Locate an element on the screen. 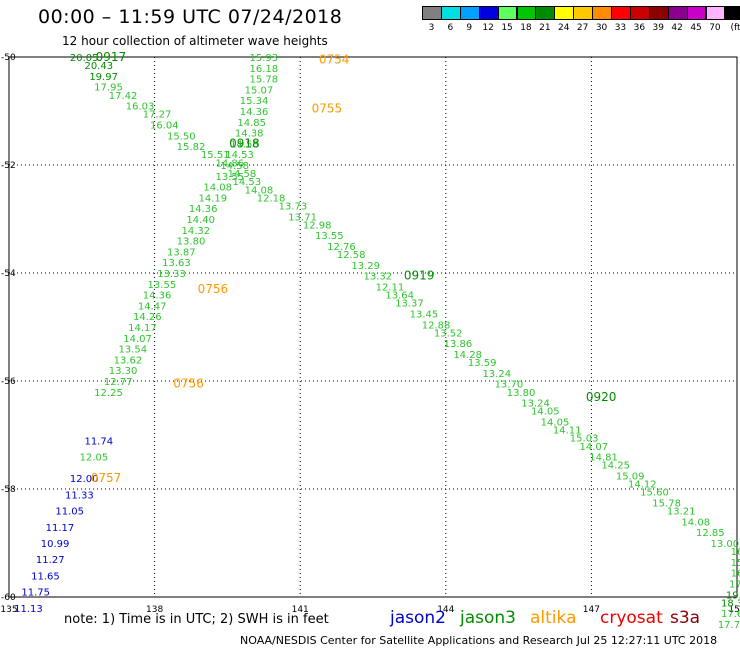 The width and height of the screenshot is (740, 650). data-point-label: 12.05 is located at coordinates (94, 458).